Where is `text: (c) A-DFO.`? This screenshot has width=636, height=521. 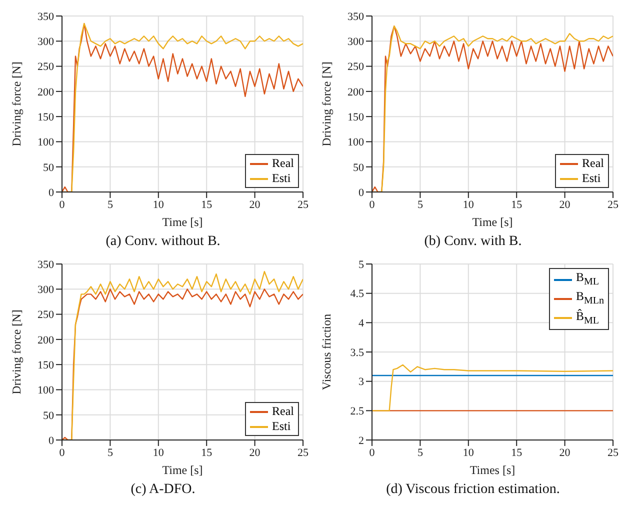
text: (c) A-DFO. is located at coordinates (163, 490).